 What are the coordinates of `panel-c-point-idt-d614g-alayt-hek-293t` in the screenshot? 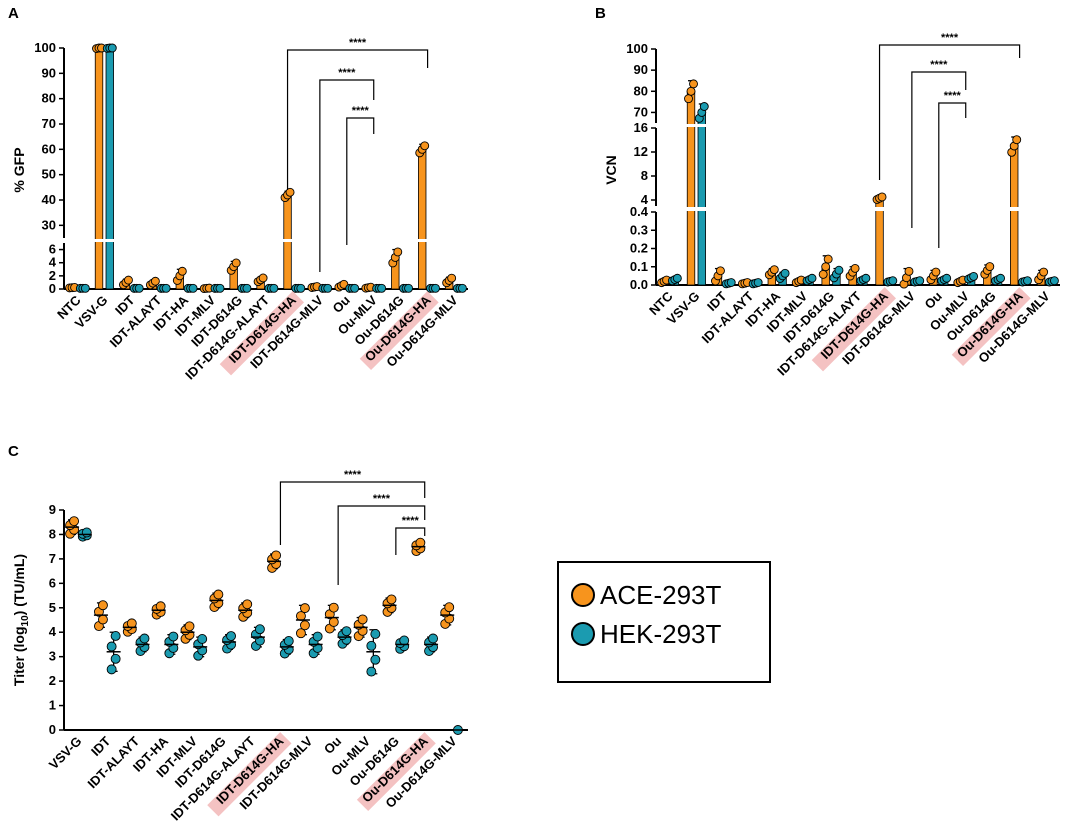 It's located at (259, 629).